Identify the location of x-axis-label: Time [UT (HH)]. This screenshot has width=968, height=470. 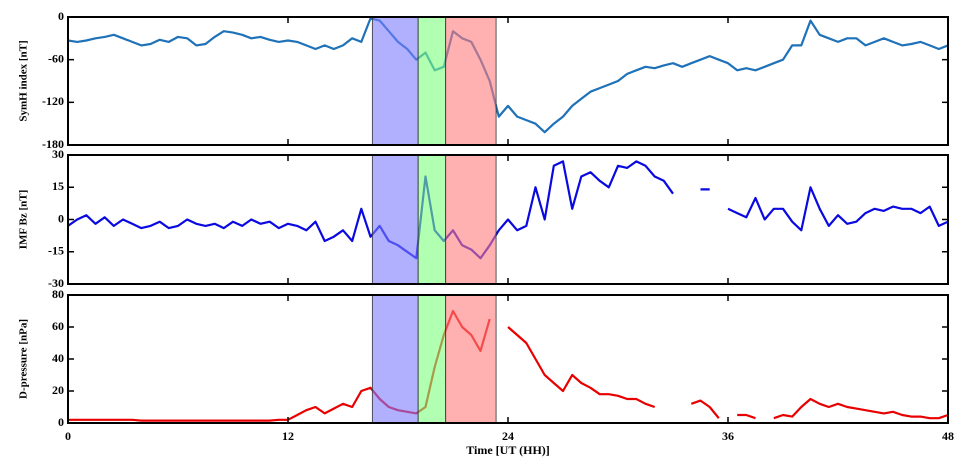
(508, 450).